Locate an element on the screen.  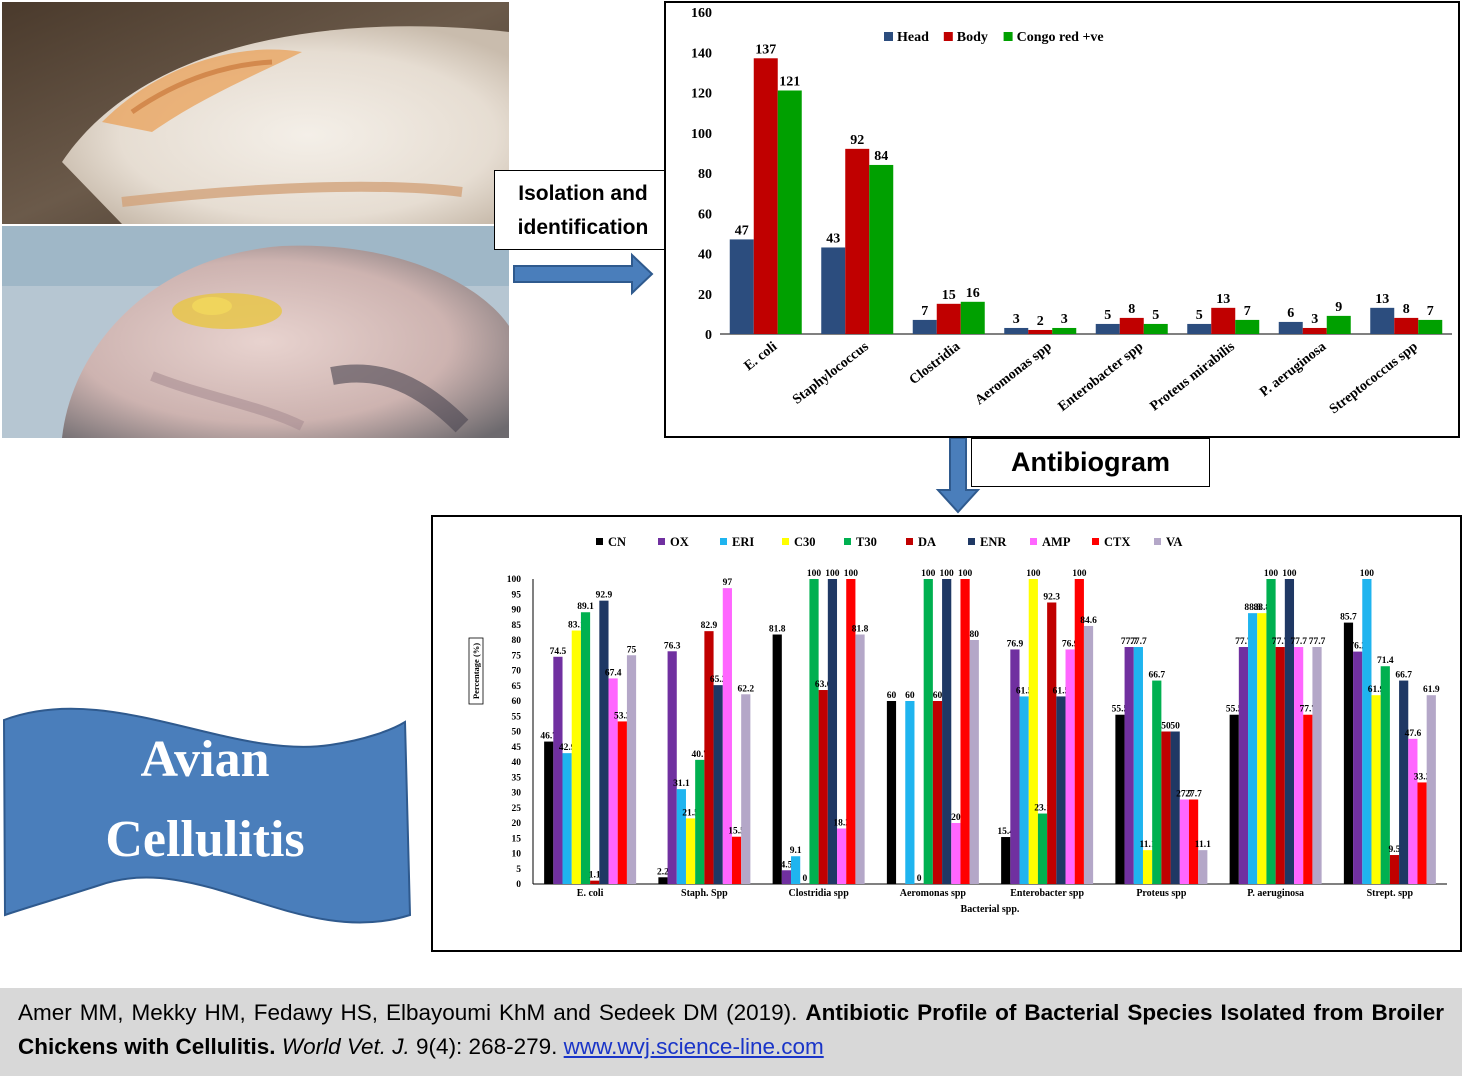
x-category-label: Staph. Spp is located at coordinates (704, 893).